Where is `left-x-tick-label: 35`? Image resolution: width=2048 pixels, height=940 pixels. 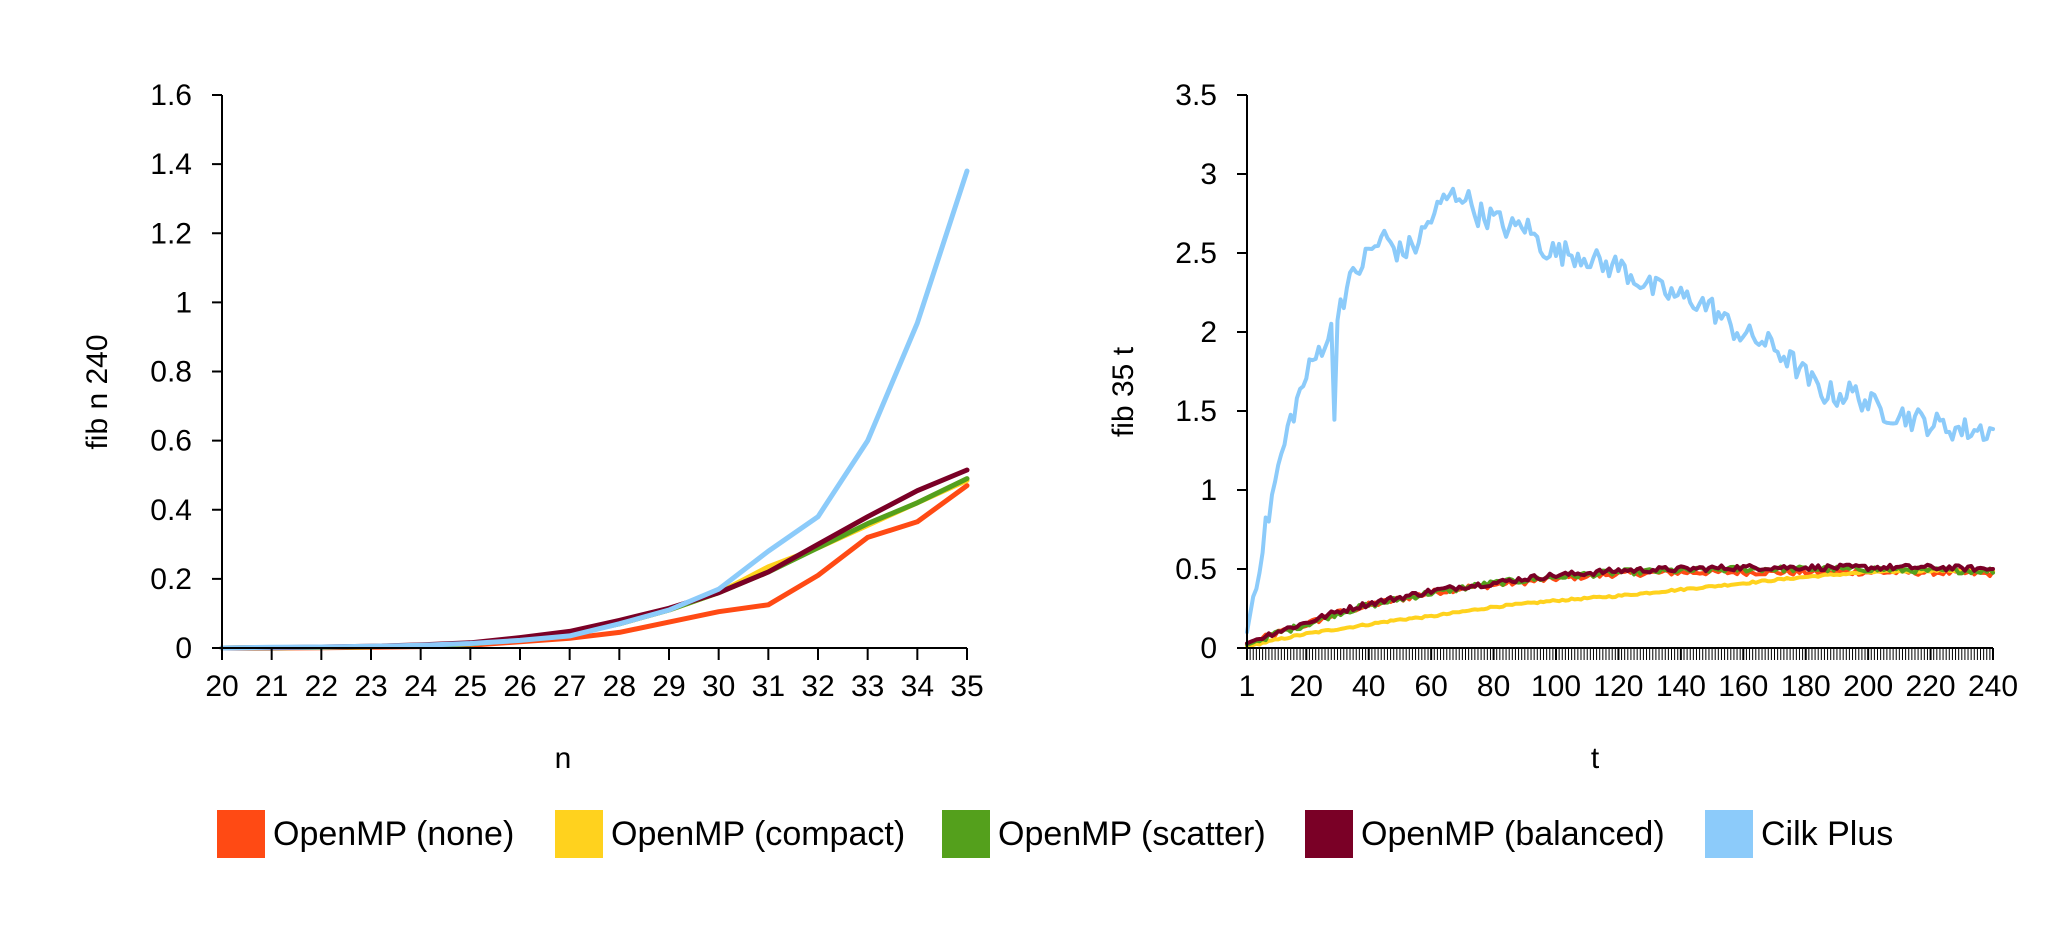 left-x-tick-label: 35 is located at coordinates (966, 686).